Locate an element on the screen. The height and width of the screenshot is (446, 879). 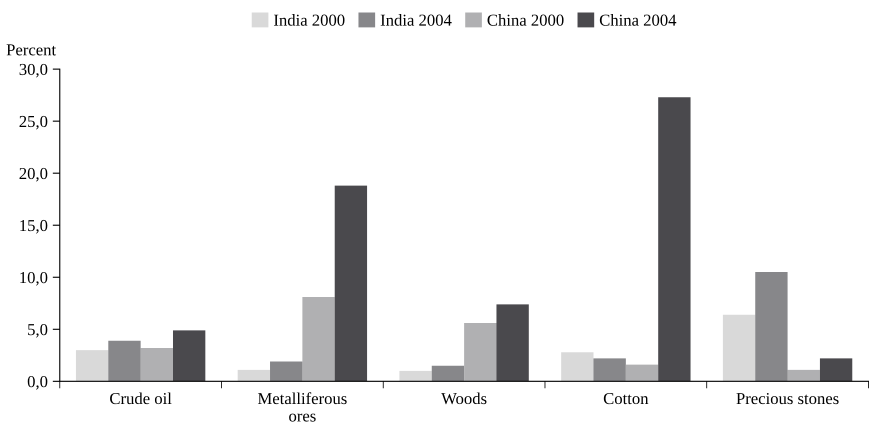
x-tick-label: Precious stones is located at coordinates (787, 398).